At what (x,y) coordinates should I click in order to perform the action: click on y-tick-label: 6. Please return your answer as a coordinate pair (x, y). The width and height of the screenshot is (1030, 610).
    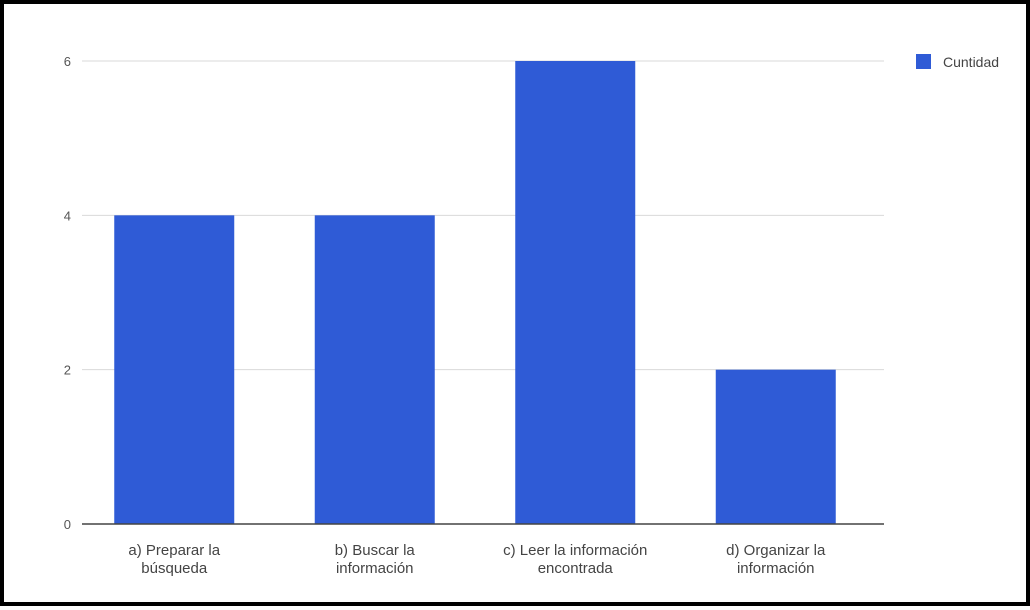
    Looking at the image, I should click on (67, 61).